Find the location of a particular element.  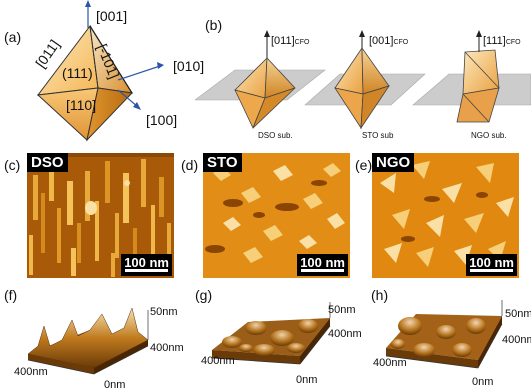

topo-h-origin-label: 0nm is located at coordinates (483, 382).